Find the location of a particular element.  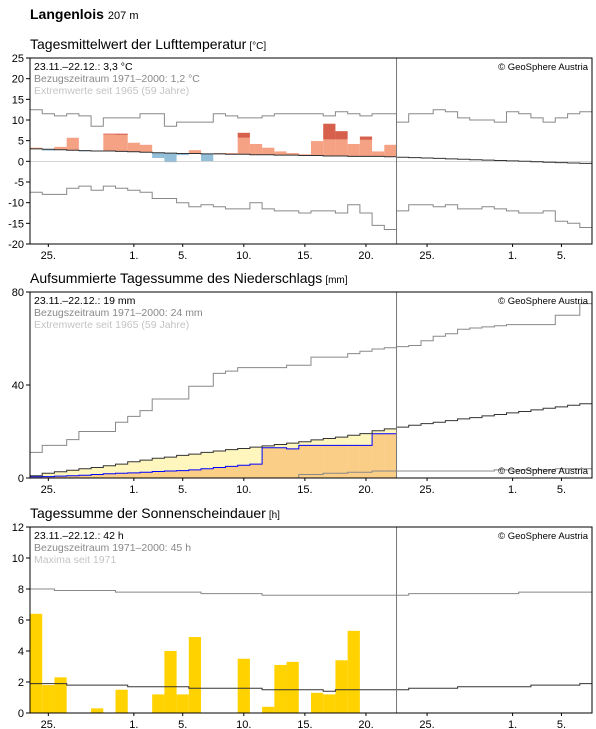

station-name: Langenlois is located at coordinates (67, 14).